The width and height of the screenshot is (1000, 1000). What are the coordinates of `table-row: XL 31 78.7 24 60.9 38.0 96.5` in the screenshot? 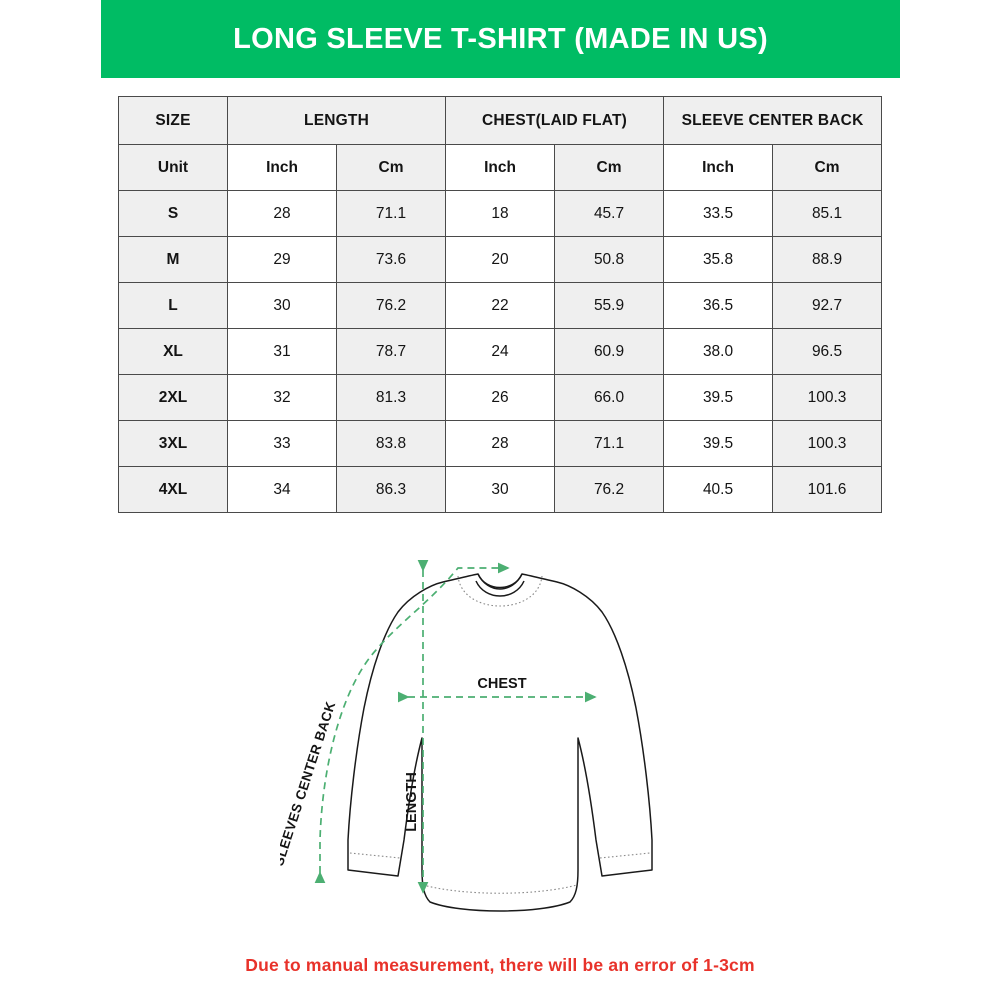 It's located at (500, 351).